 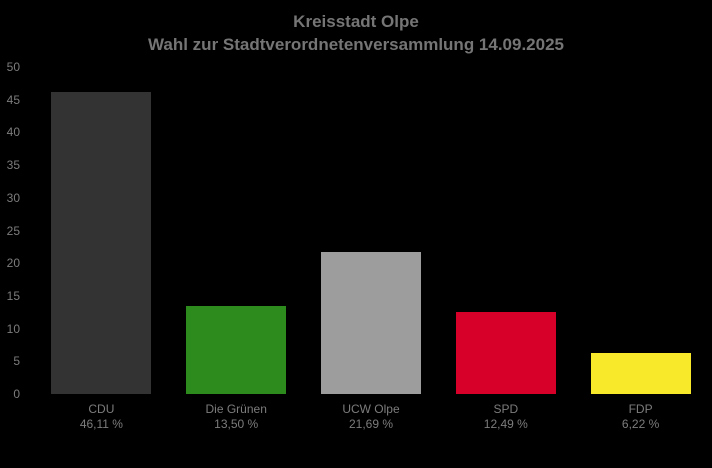 What do you see at coordinates (505, 353) in the screenshot?
I see `bar-spd` at bounding box center [505, 353].